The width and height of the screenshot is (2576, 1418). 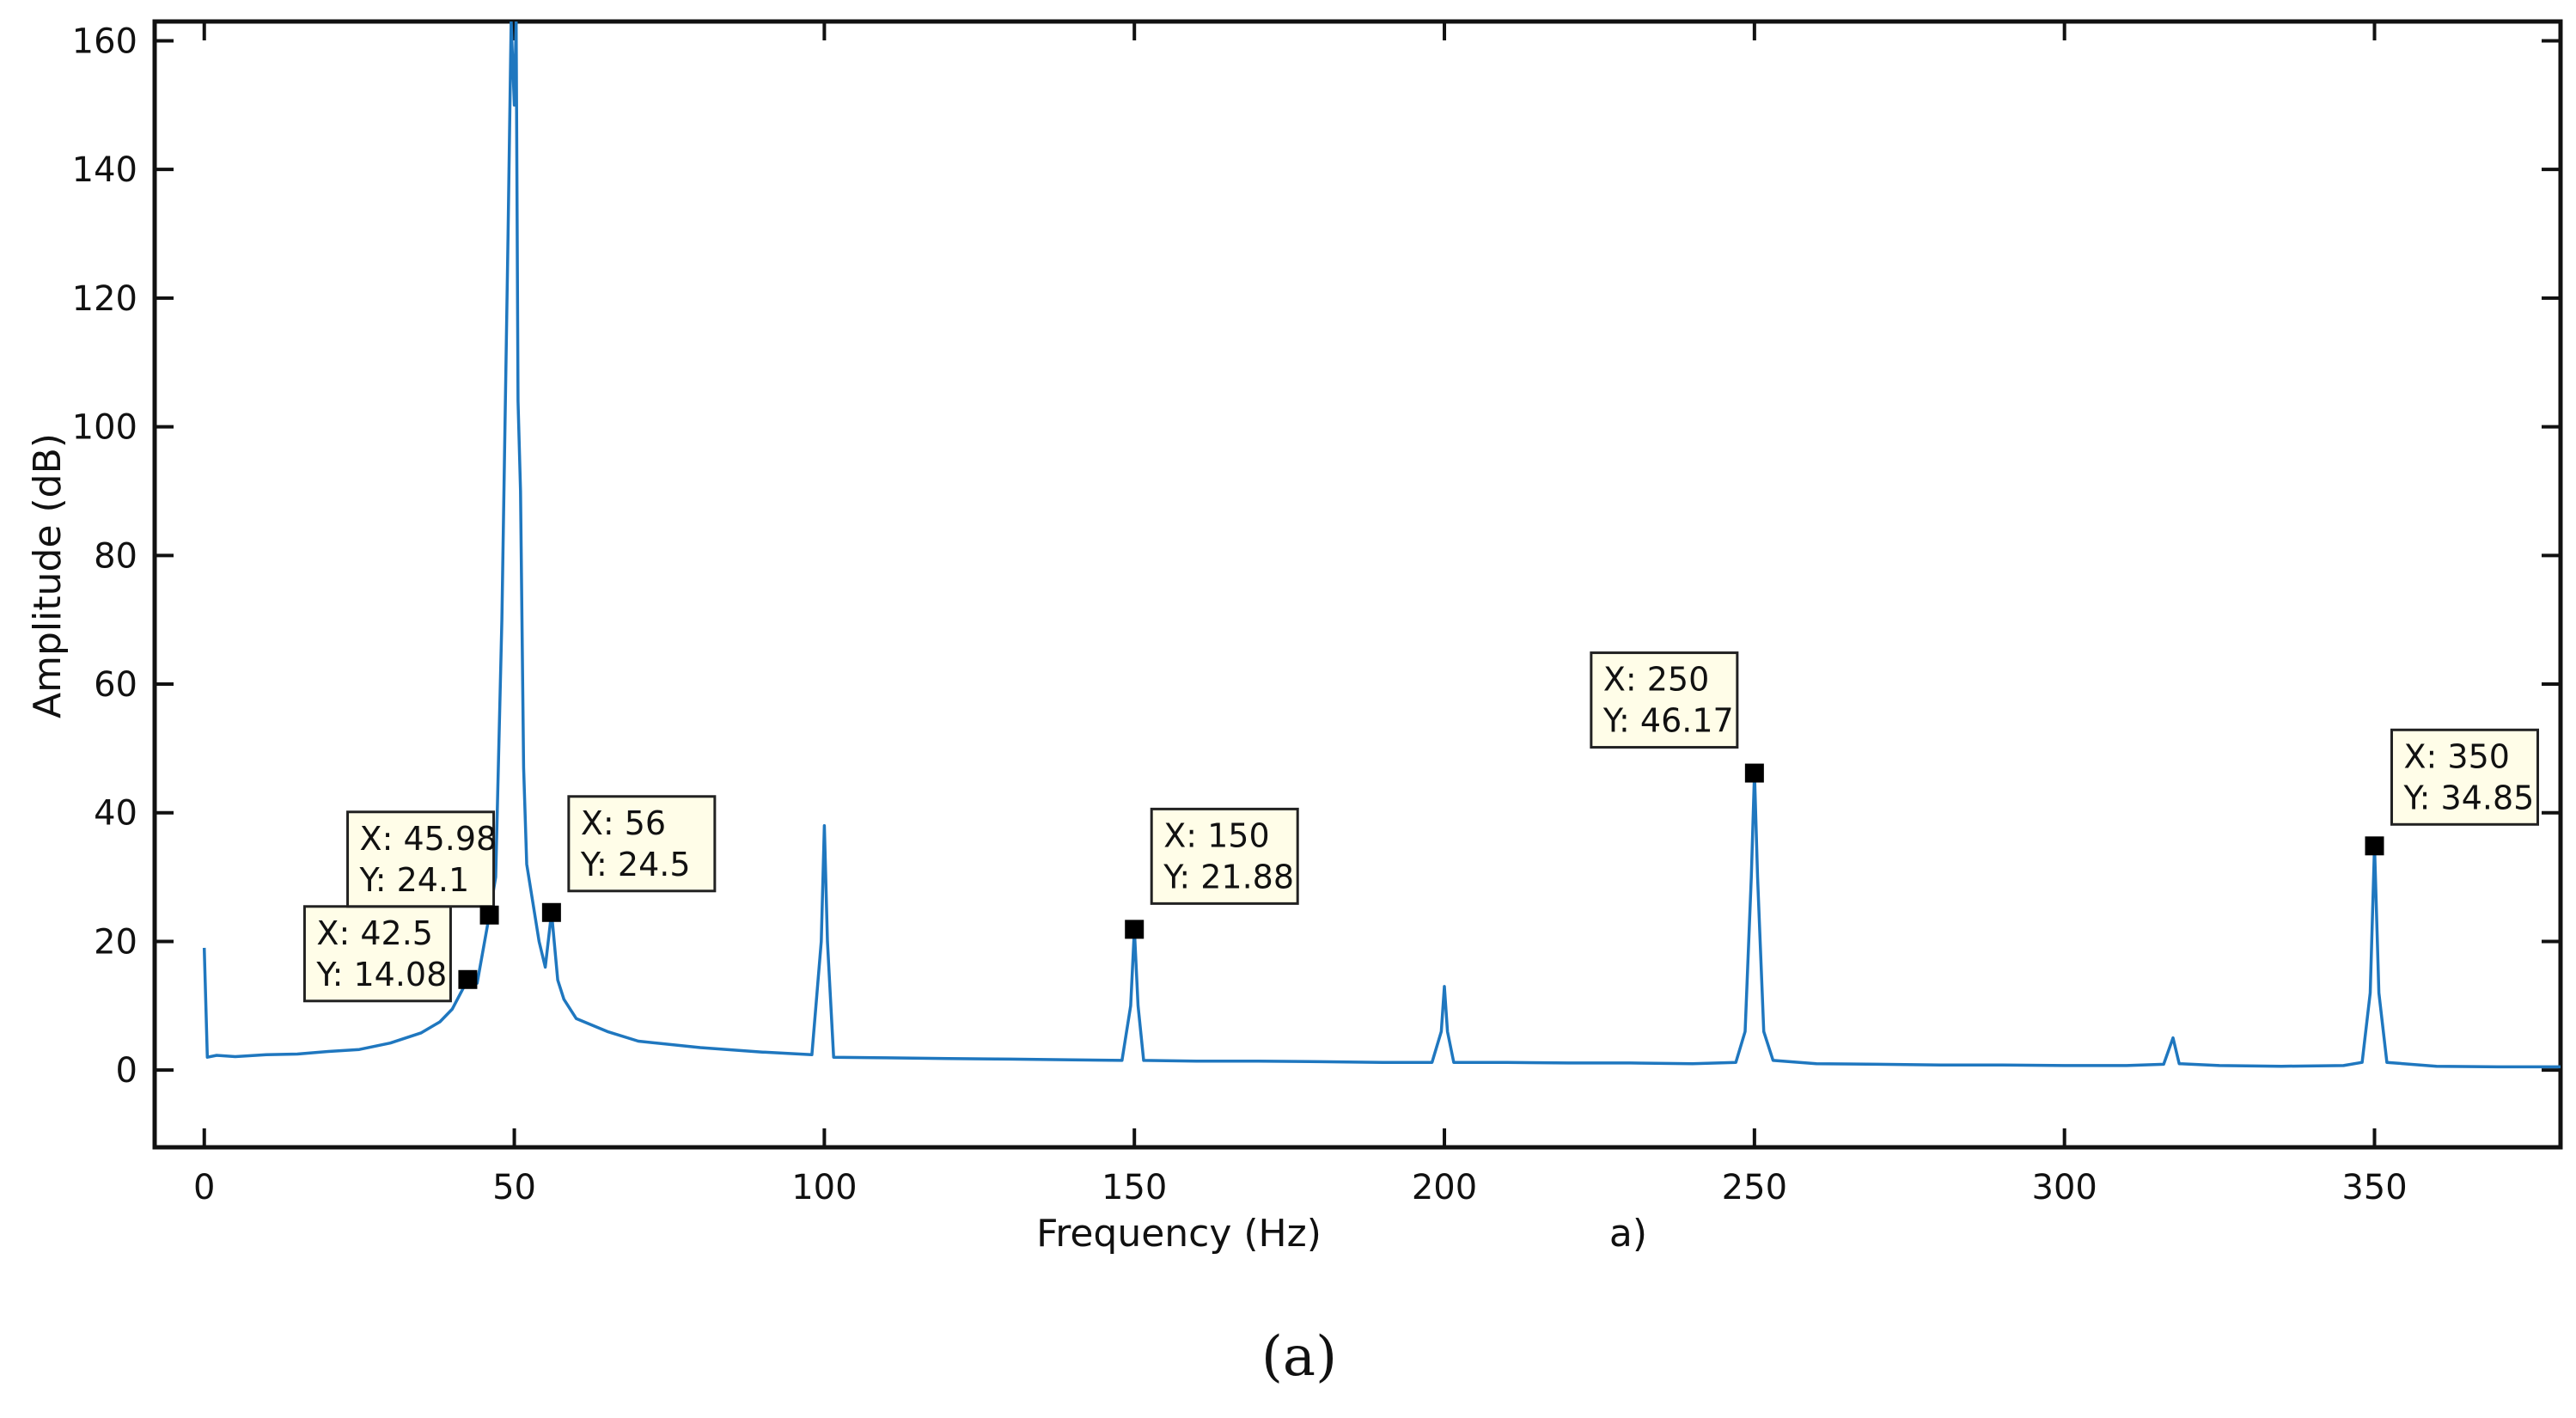 I want to click on data-tip-x-text: X: 56, so click(x=623, y=823).